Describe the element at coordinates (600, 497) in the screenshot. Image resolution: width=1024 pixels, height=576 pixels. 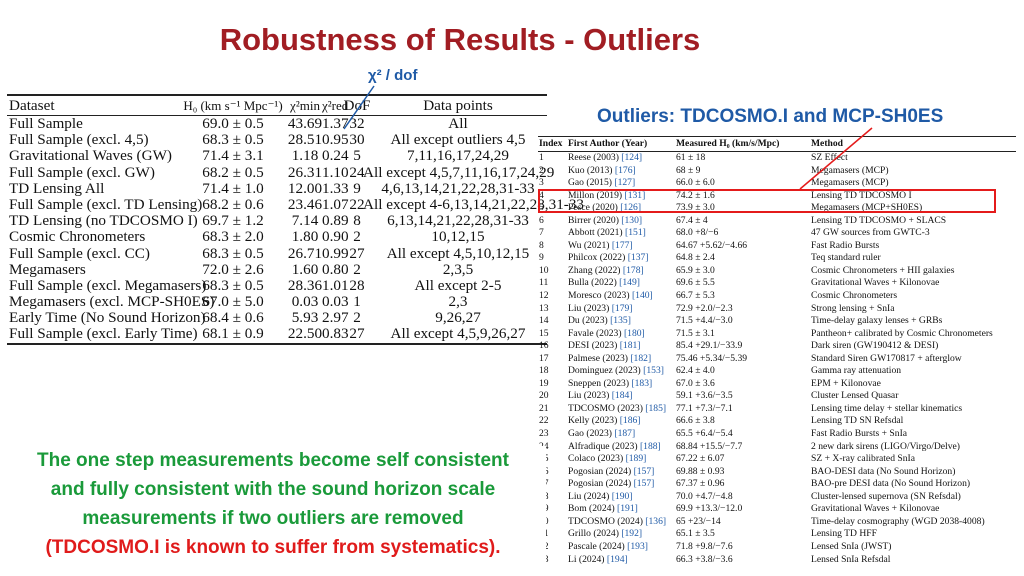
I see `cell-author: Liu (2024) [190]` at that location.